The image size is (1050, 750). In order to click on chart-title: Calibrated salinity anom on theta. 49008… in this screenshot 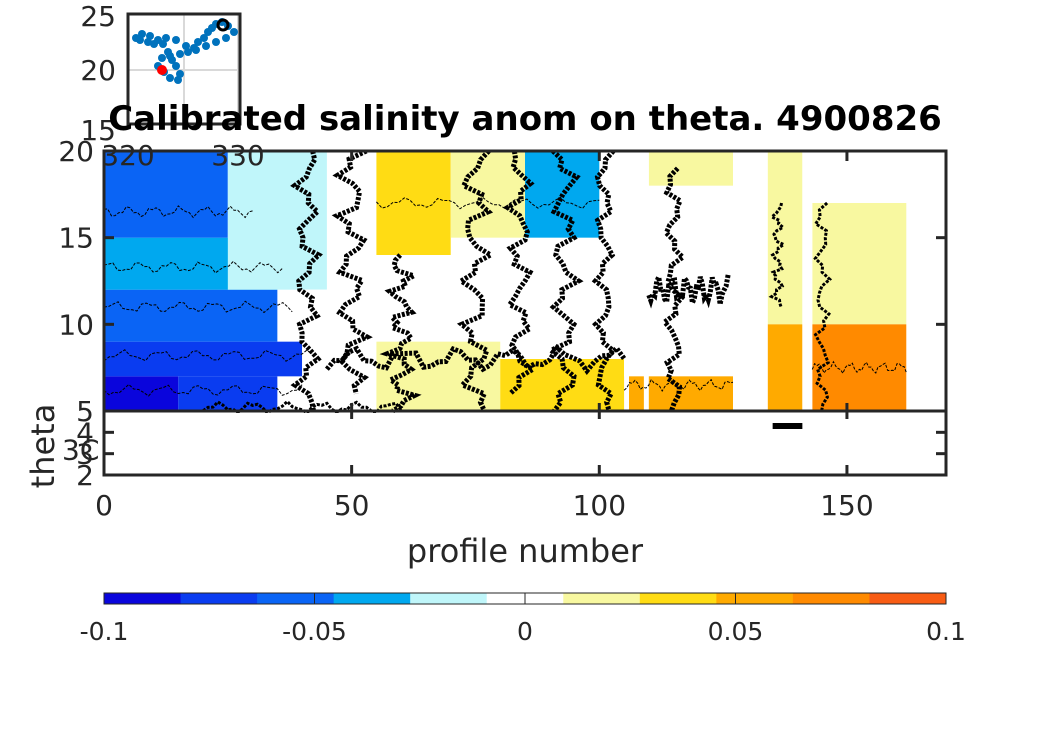, I will do `click(525, 119)`.